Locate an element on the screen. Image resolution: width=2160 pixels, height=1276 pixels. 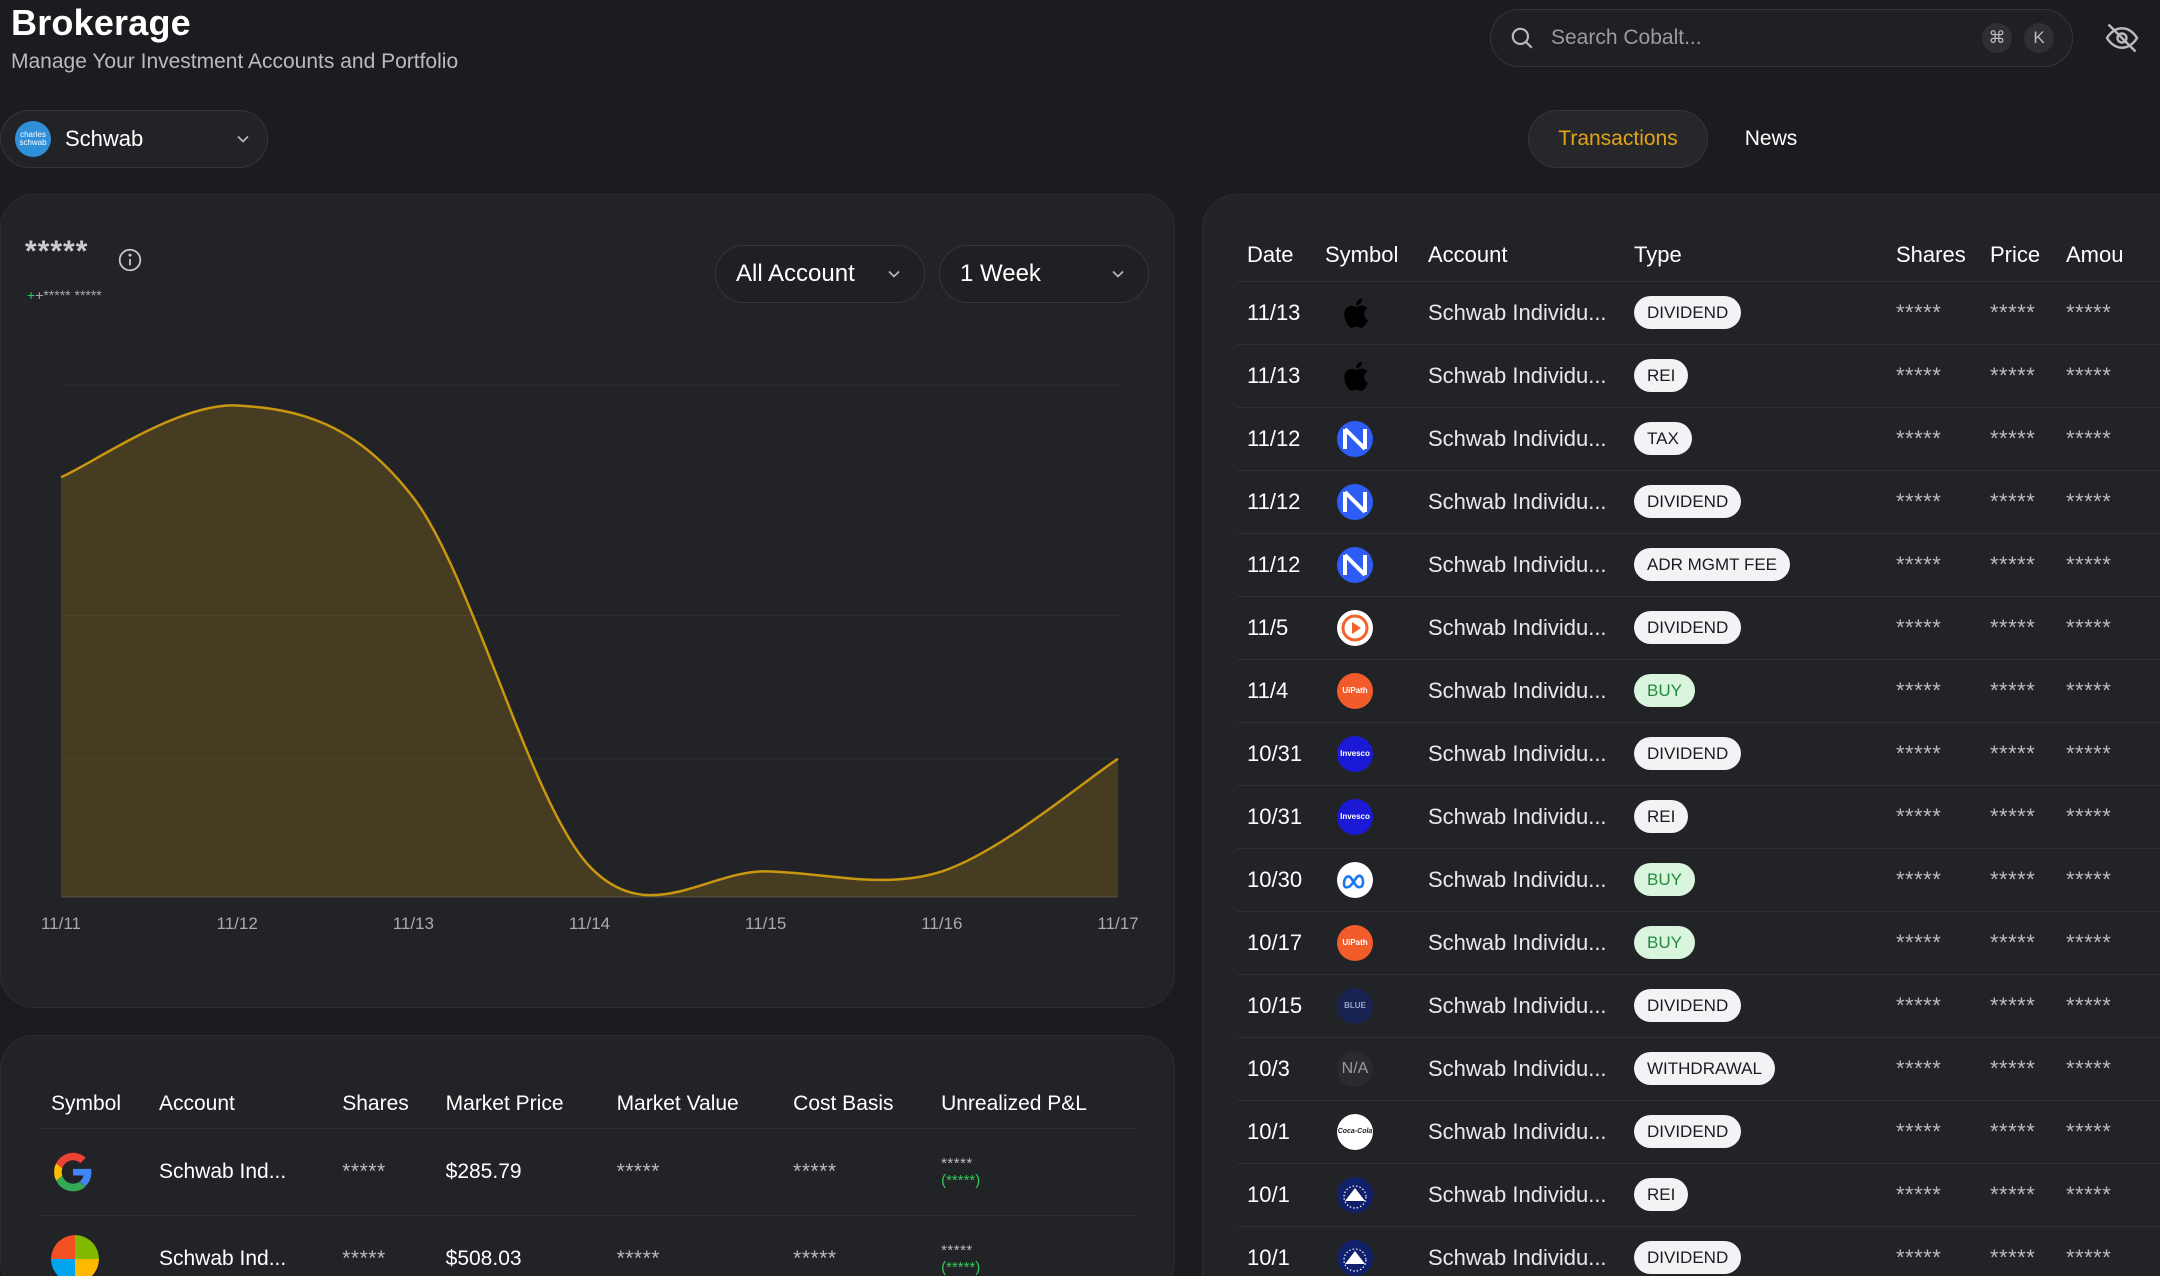
transaction-date: 10/3 is located at coordinates (1276, 1069).